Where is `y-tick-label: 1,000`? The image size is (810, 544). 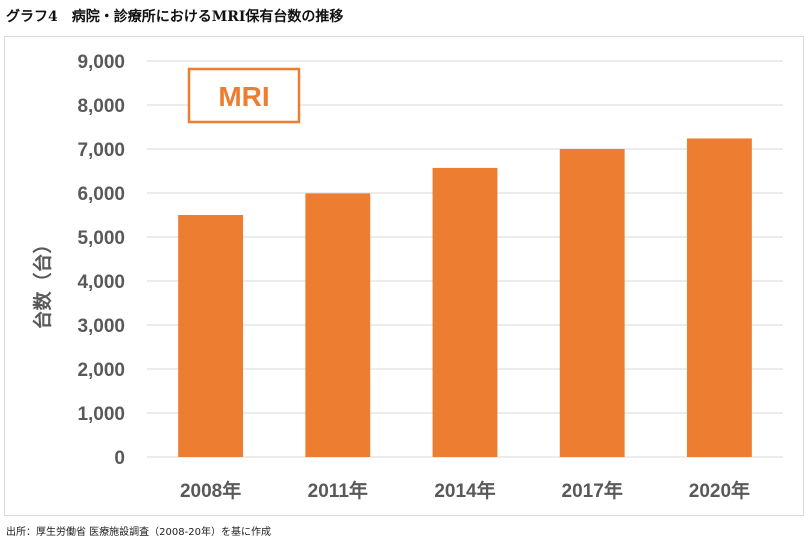 y-tick-label: 1,000 is located at coordinates (101, 414).